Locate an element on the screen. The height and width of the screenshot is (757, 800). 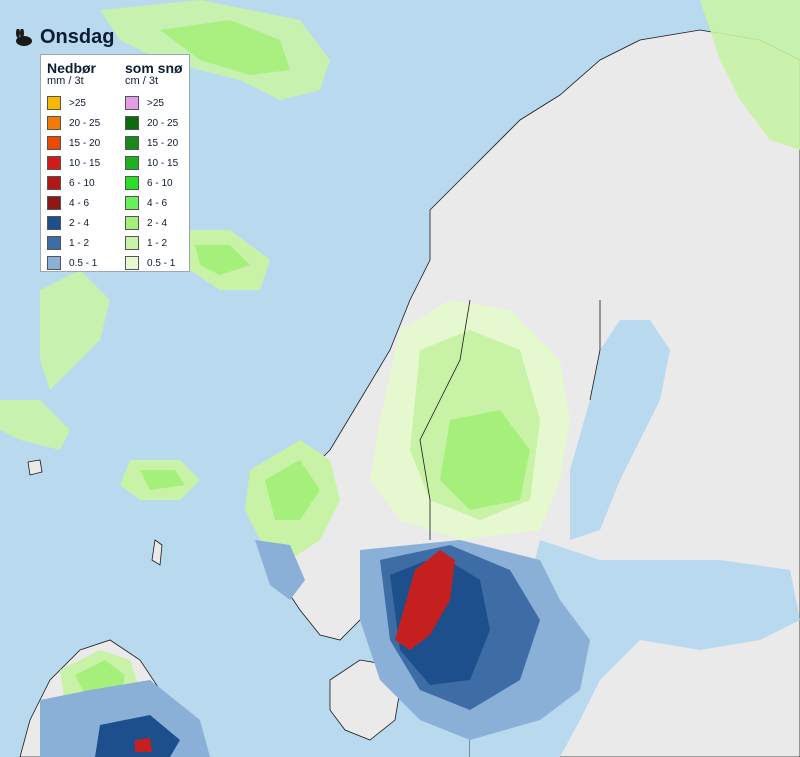
snow-label: 10 - 15 is located at coordinates (163, 163).